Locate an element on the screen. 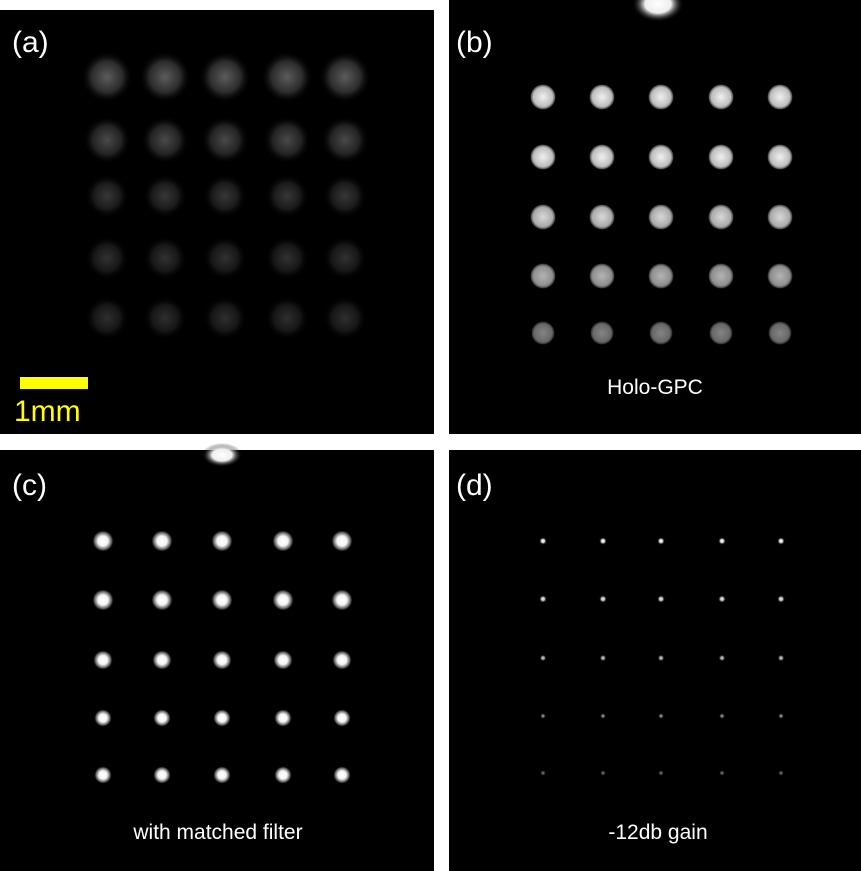 The image size is (861, 871). panel-caption: Holo-GPC is located at coordinates (655, 387).